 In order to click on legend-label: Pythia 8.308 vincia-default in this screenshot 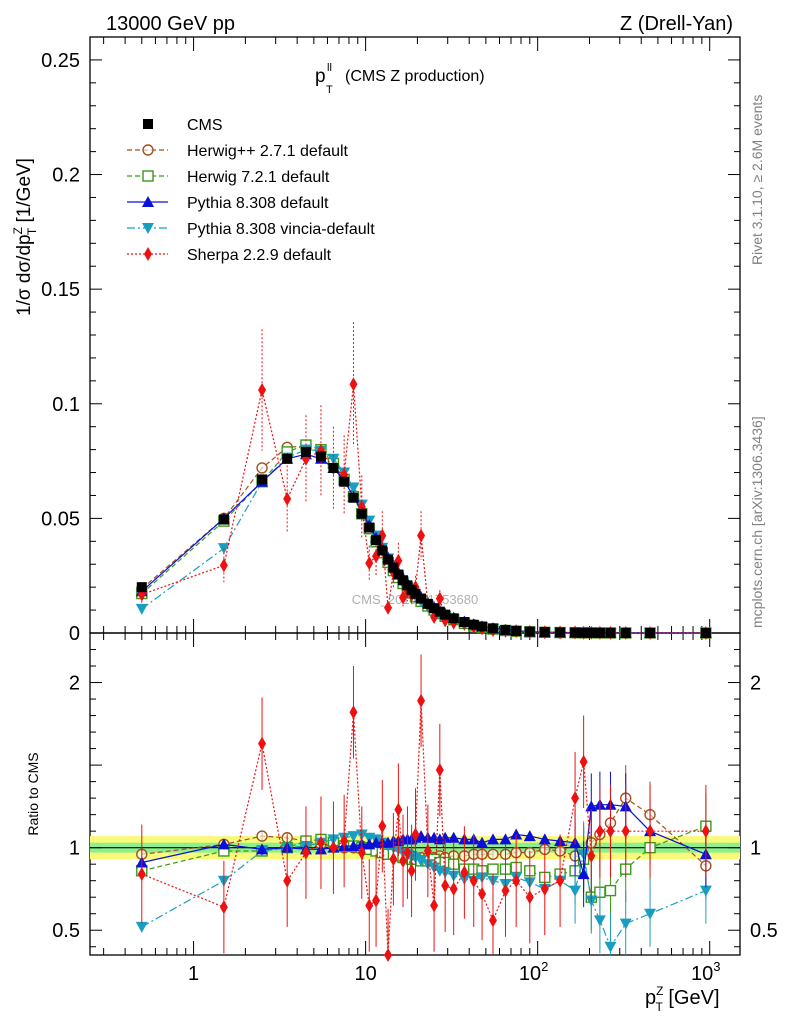, I will do `click(281, 229)`.